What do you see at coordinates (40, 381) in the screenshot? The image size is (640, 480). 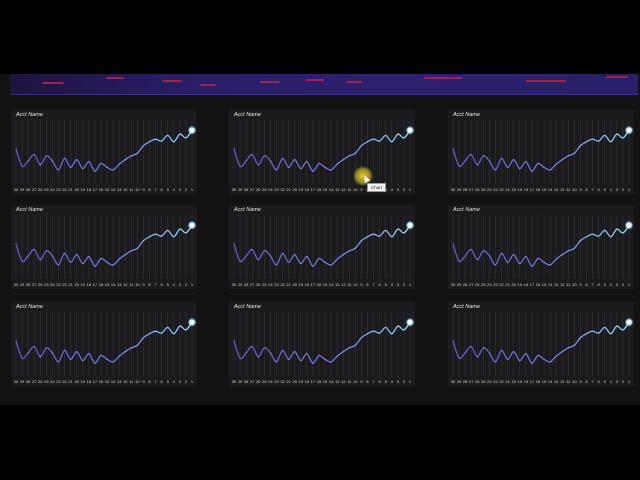 I see `x-tick-label: 26` at bounding box center [40, 381].